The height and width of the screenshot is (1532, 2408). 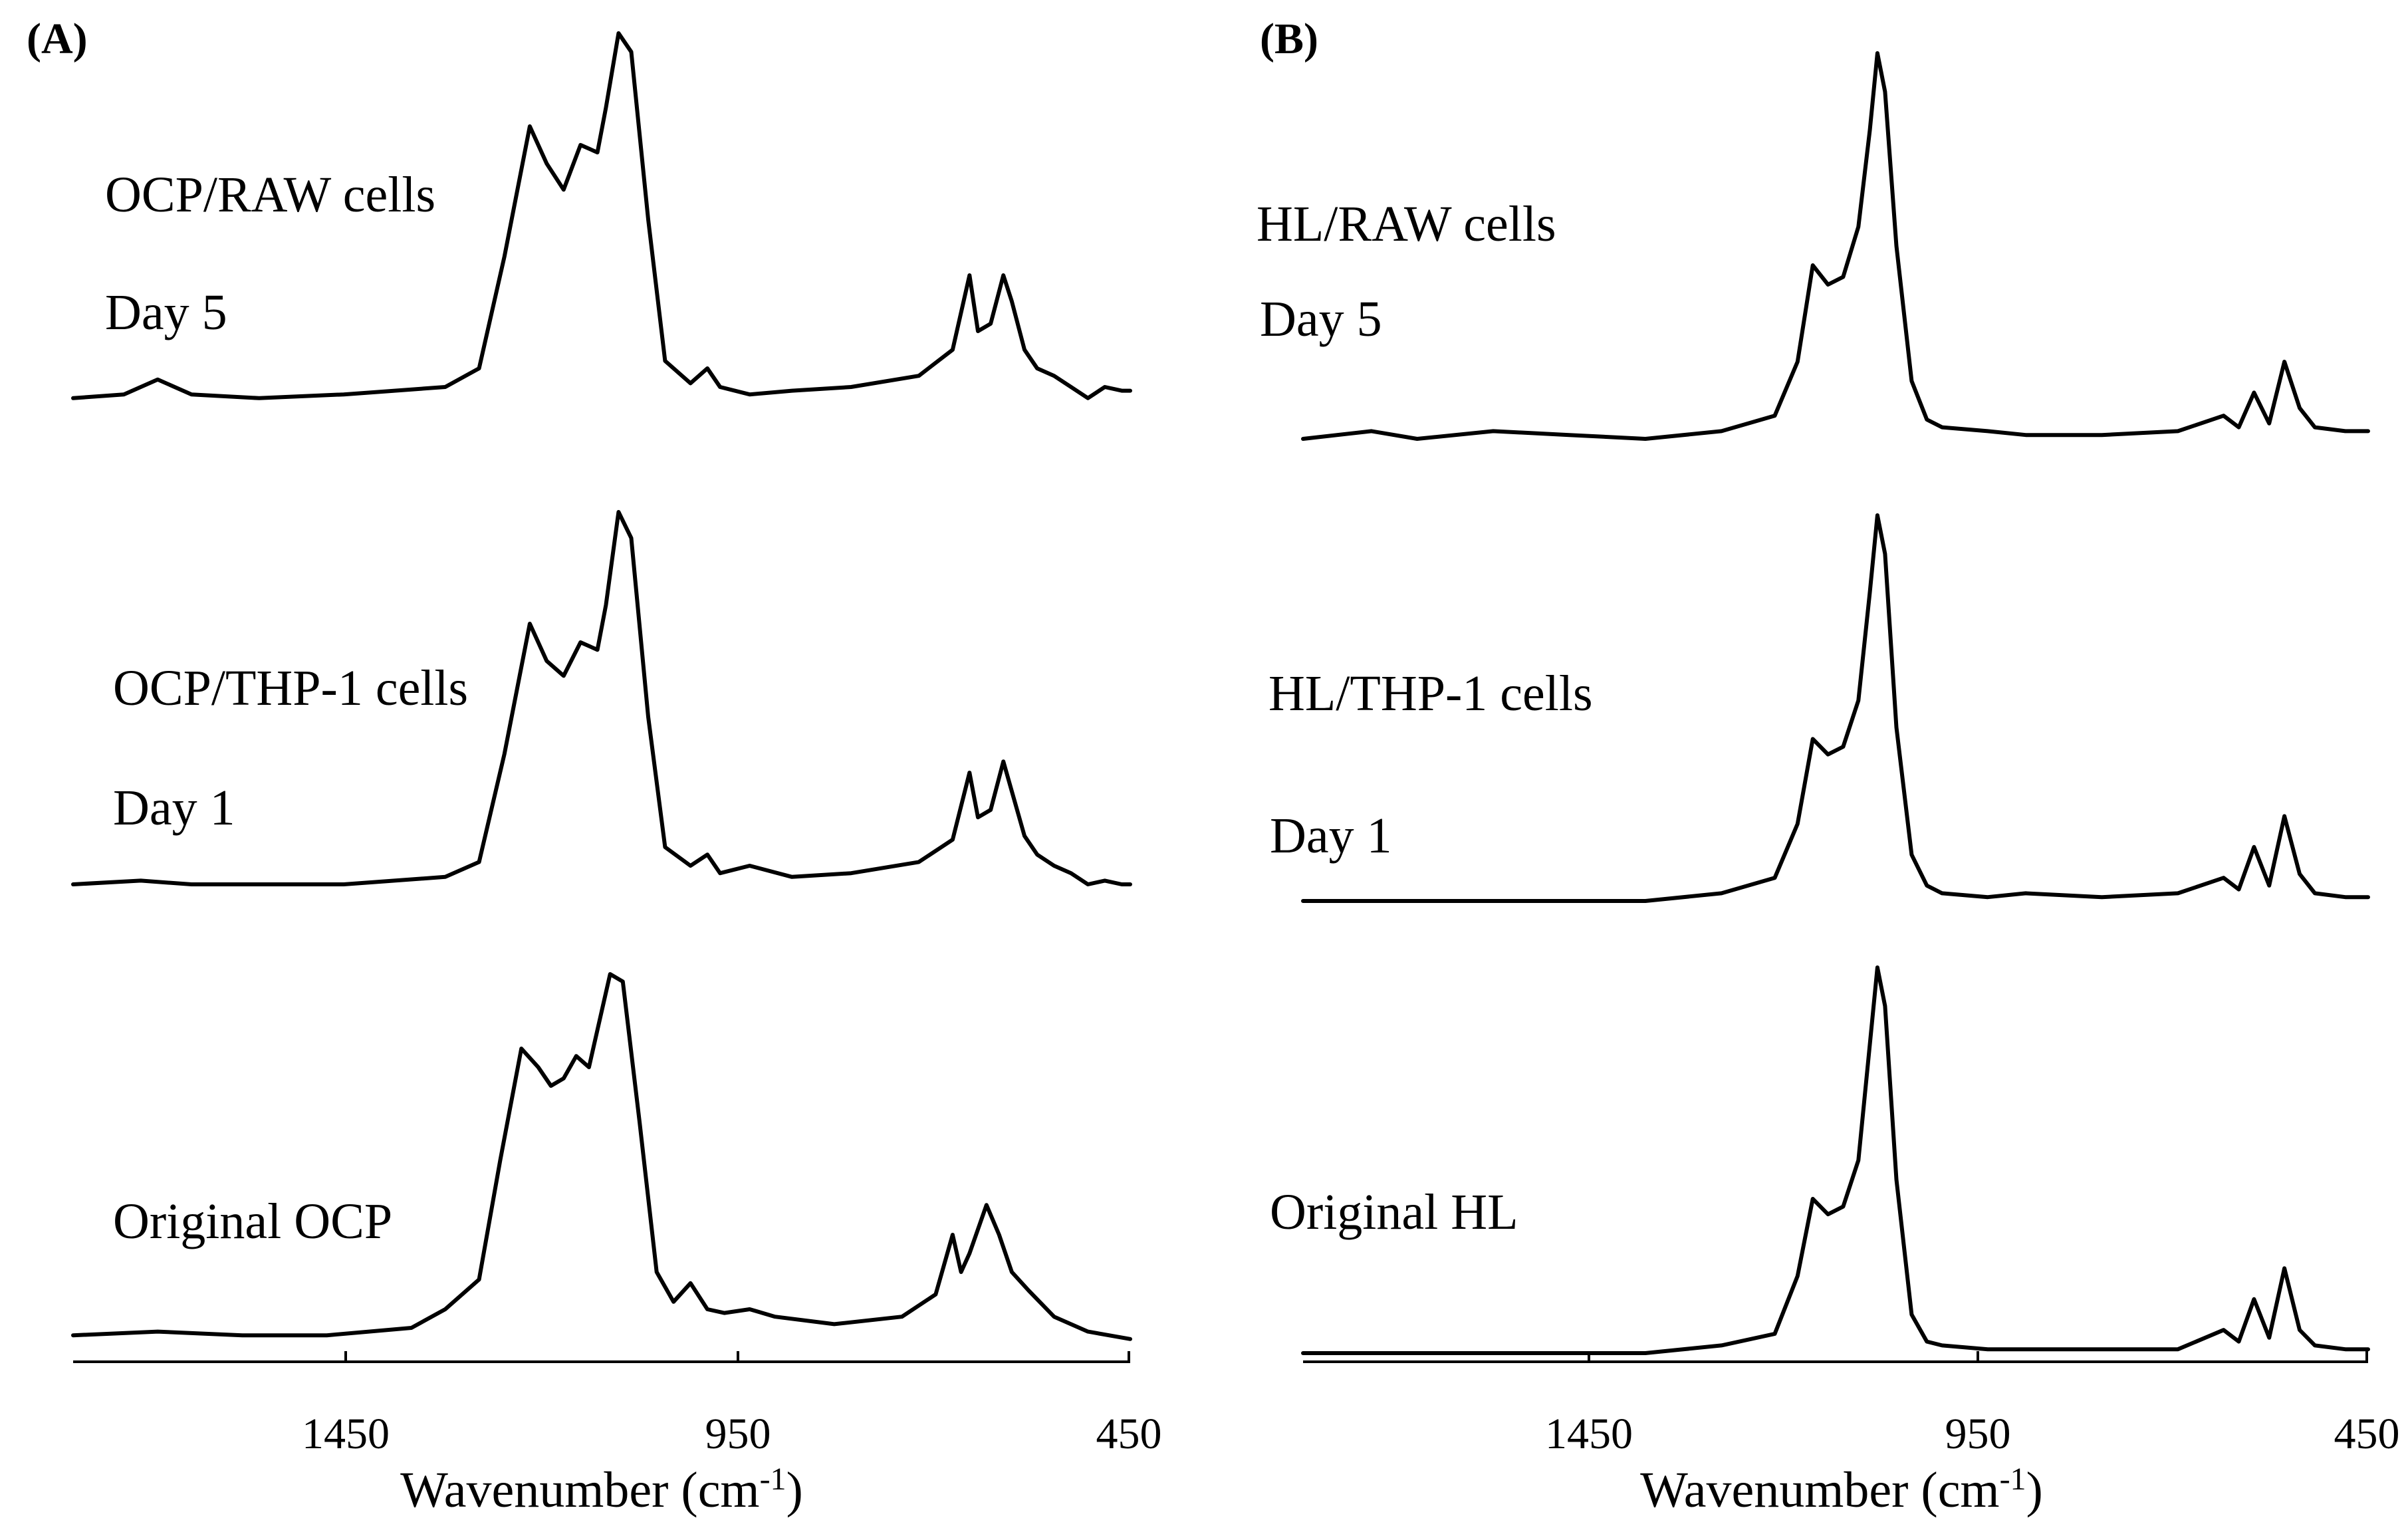 I want to click on panel-a-spectrum-1-label: OCP/RAW cells, so click(x=270, y=195).